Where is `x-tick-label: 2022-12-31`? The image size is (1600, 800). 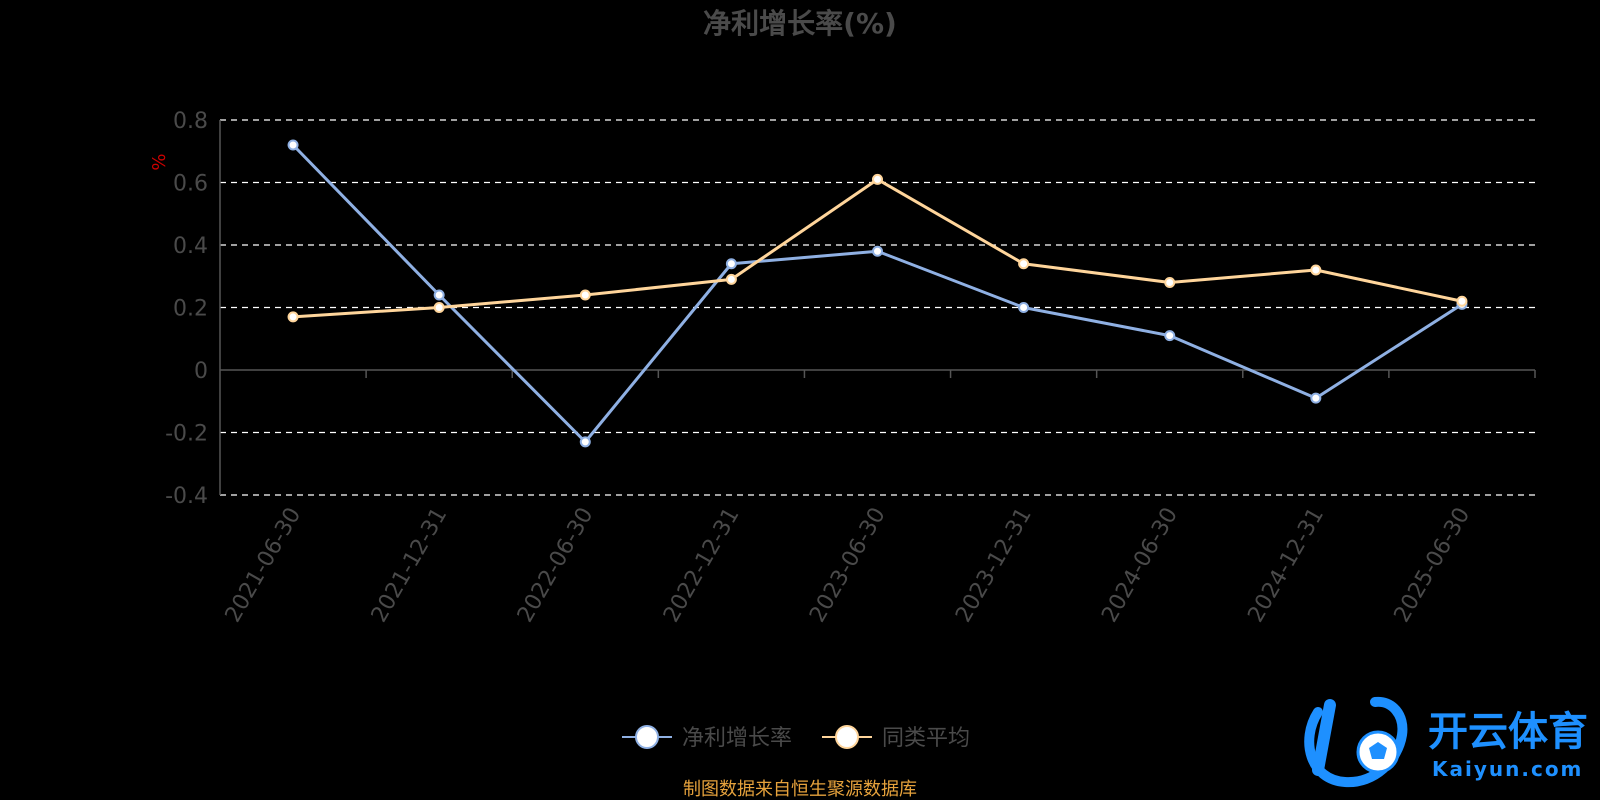
x-tick-label: 2022-12-31 is located at coordinates (702, 565).